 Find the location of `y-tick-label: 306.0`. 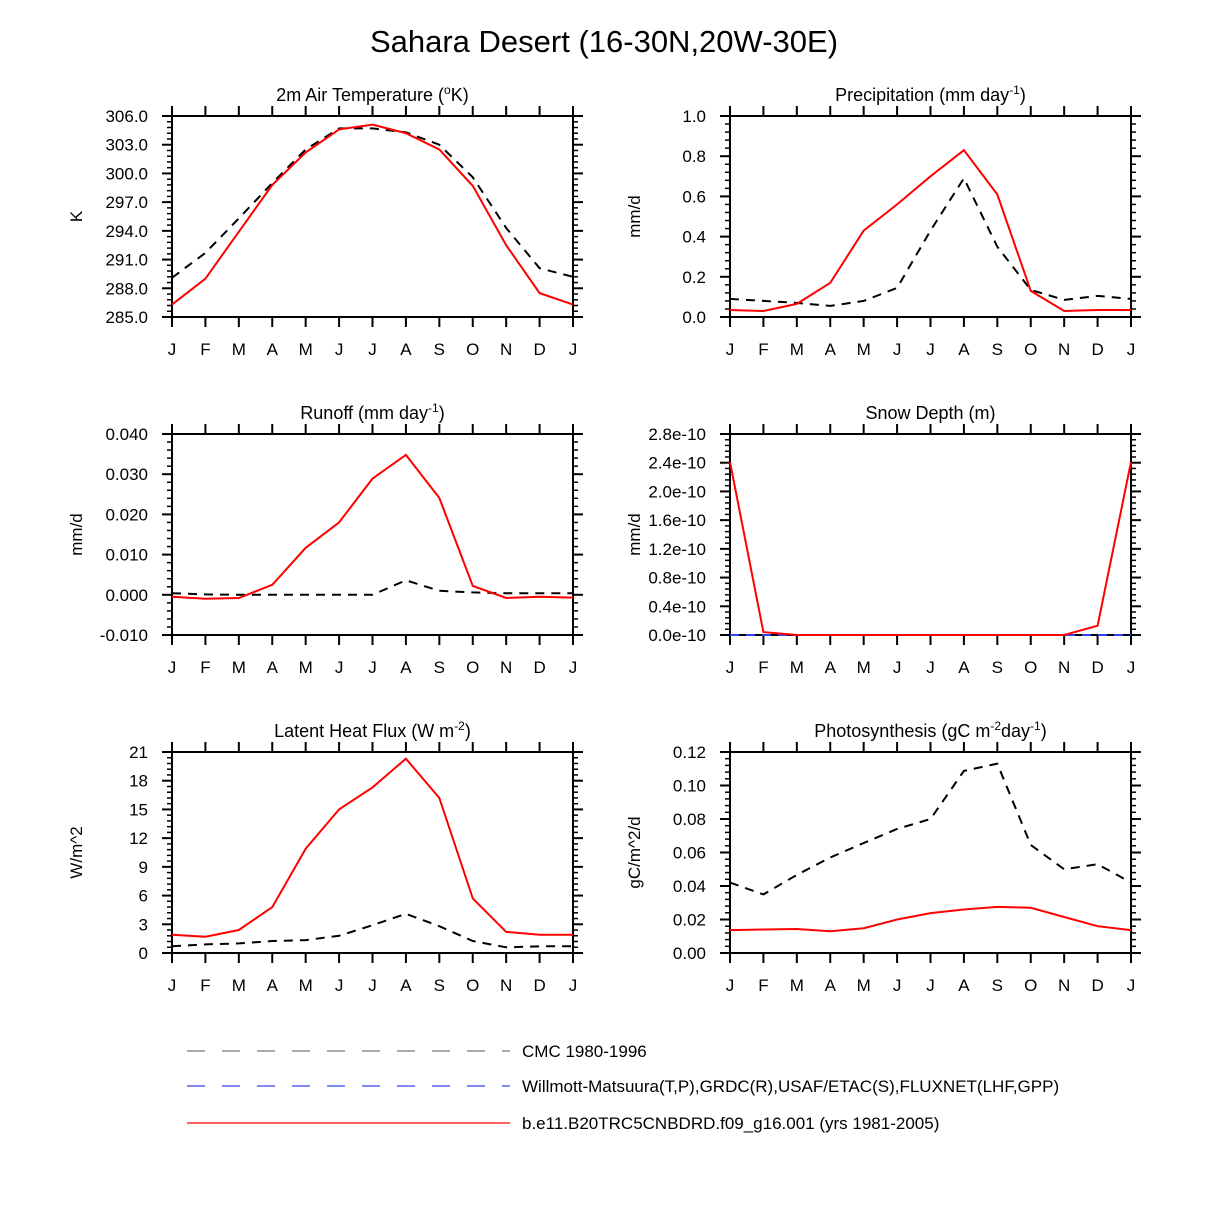

y-tick-label: 306.0 is located at coordinates (126, 116).